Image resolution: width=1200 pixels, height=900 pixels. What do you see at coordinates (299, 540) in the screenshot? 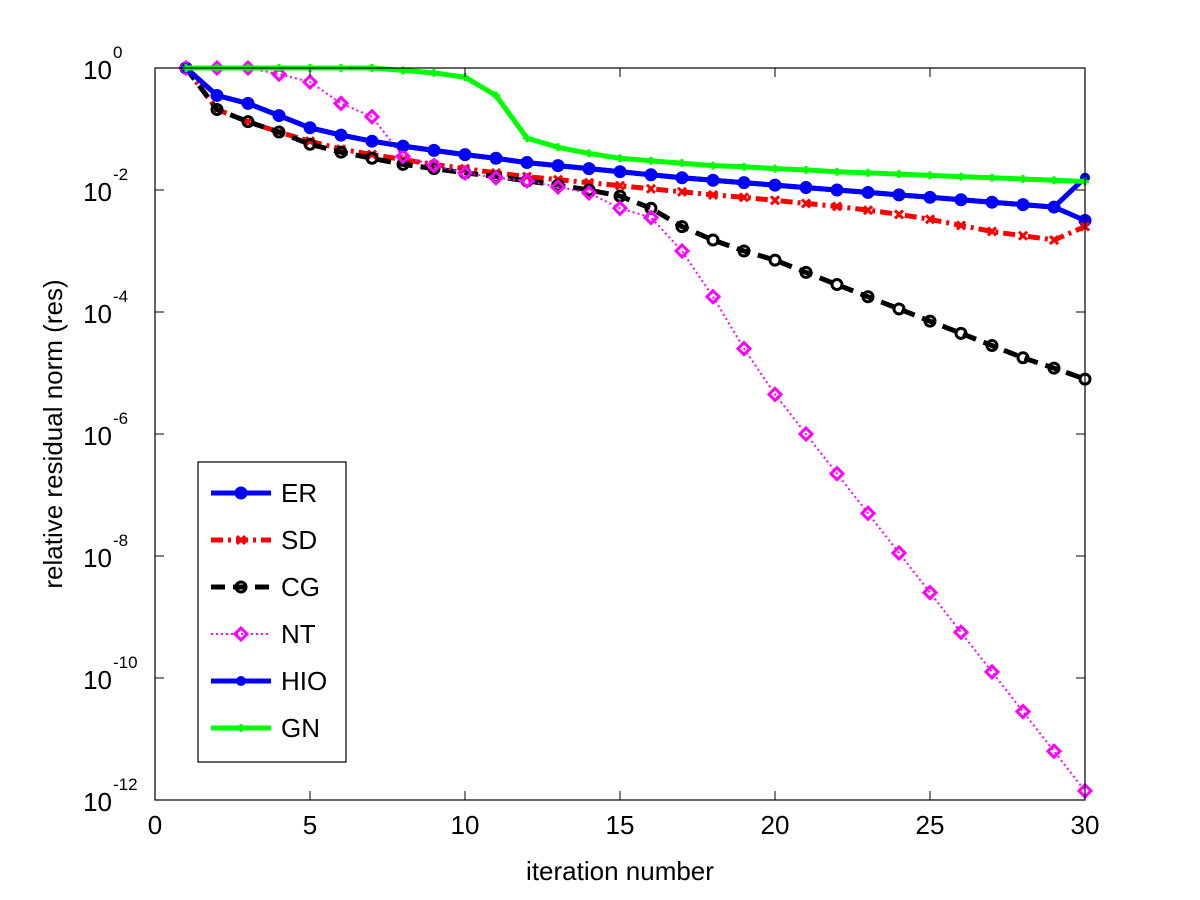
I see `legend-label-sd: SD` at bounding box center [299, 540].